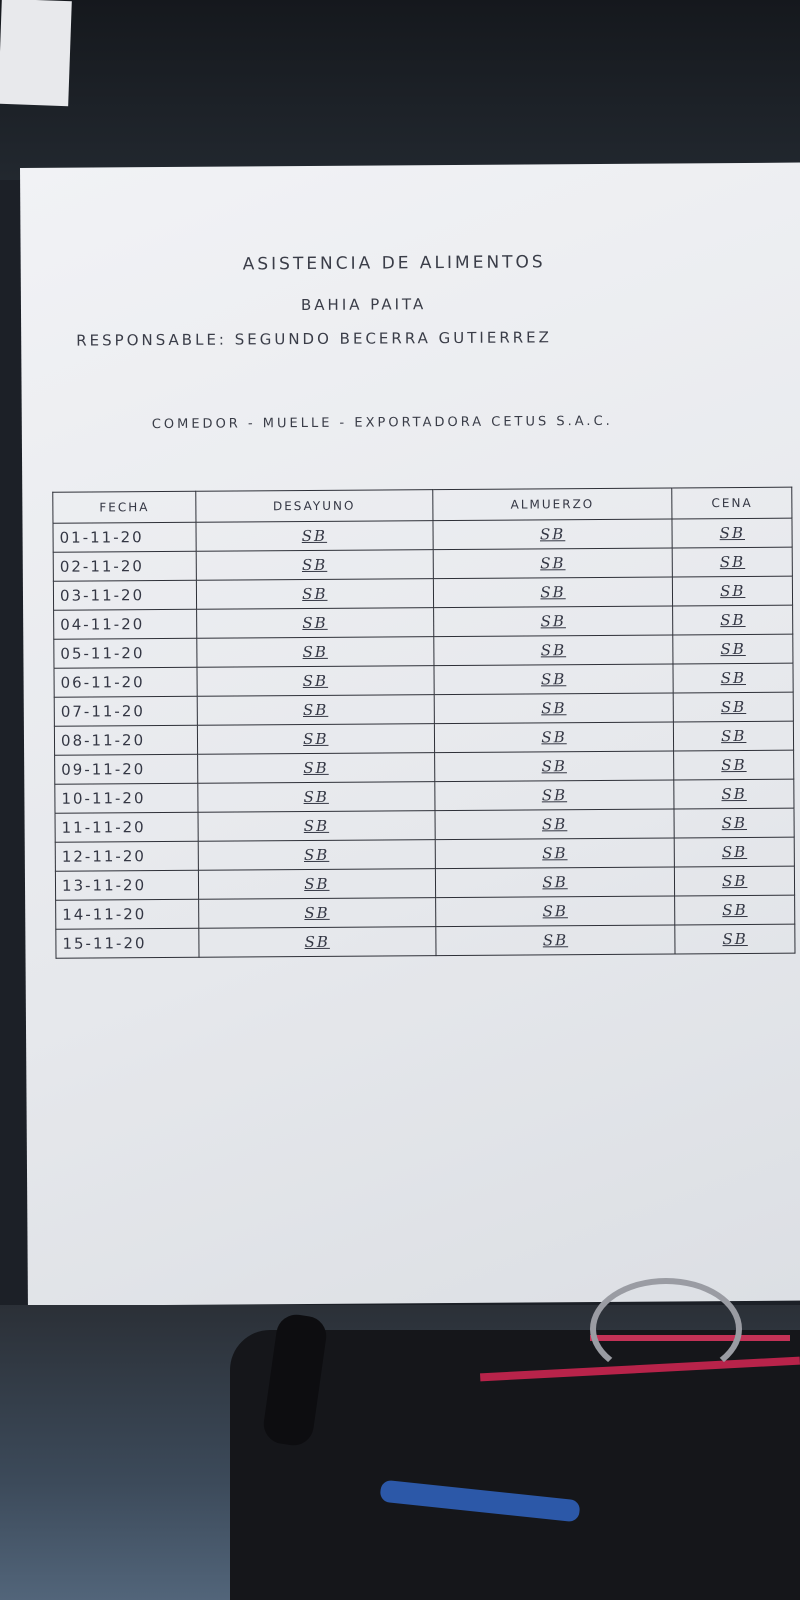  What do you see at coordinates (125, 595) in the screenshot?
I see `cell-date: 03-11-20` at bounding box center [125, 595].